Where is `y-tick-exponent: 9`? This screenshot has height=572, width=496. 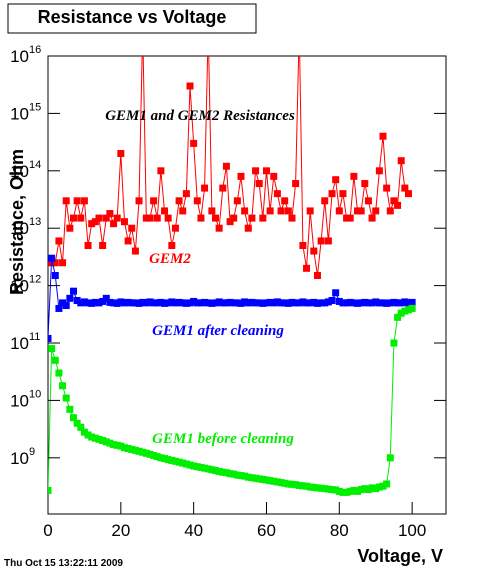 y-tick-exponent: 9 is located at coordinates (32, 452).